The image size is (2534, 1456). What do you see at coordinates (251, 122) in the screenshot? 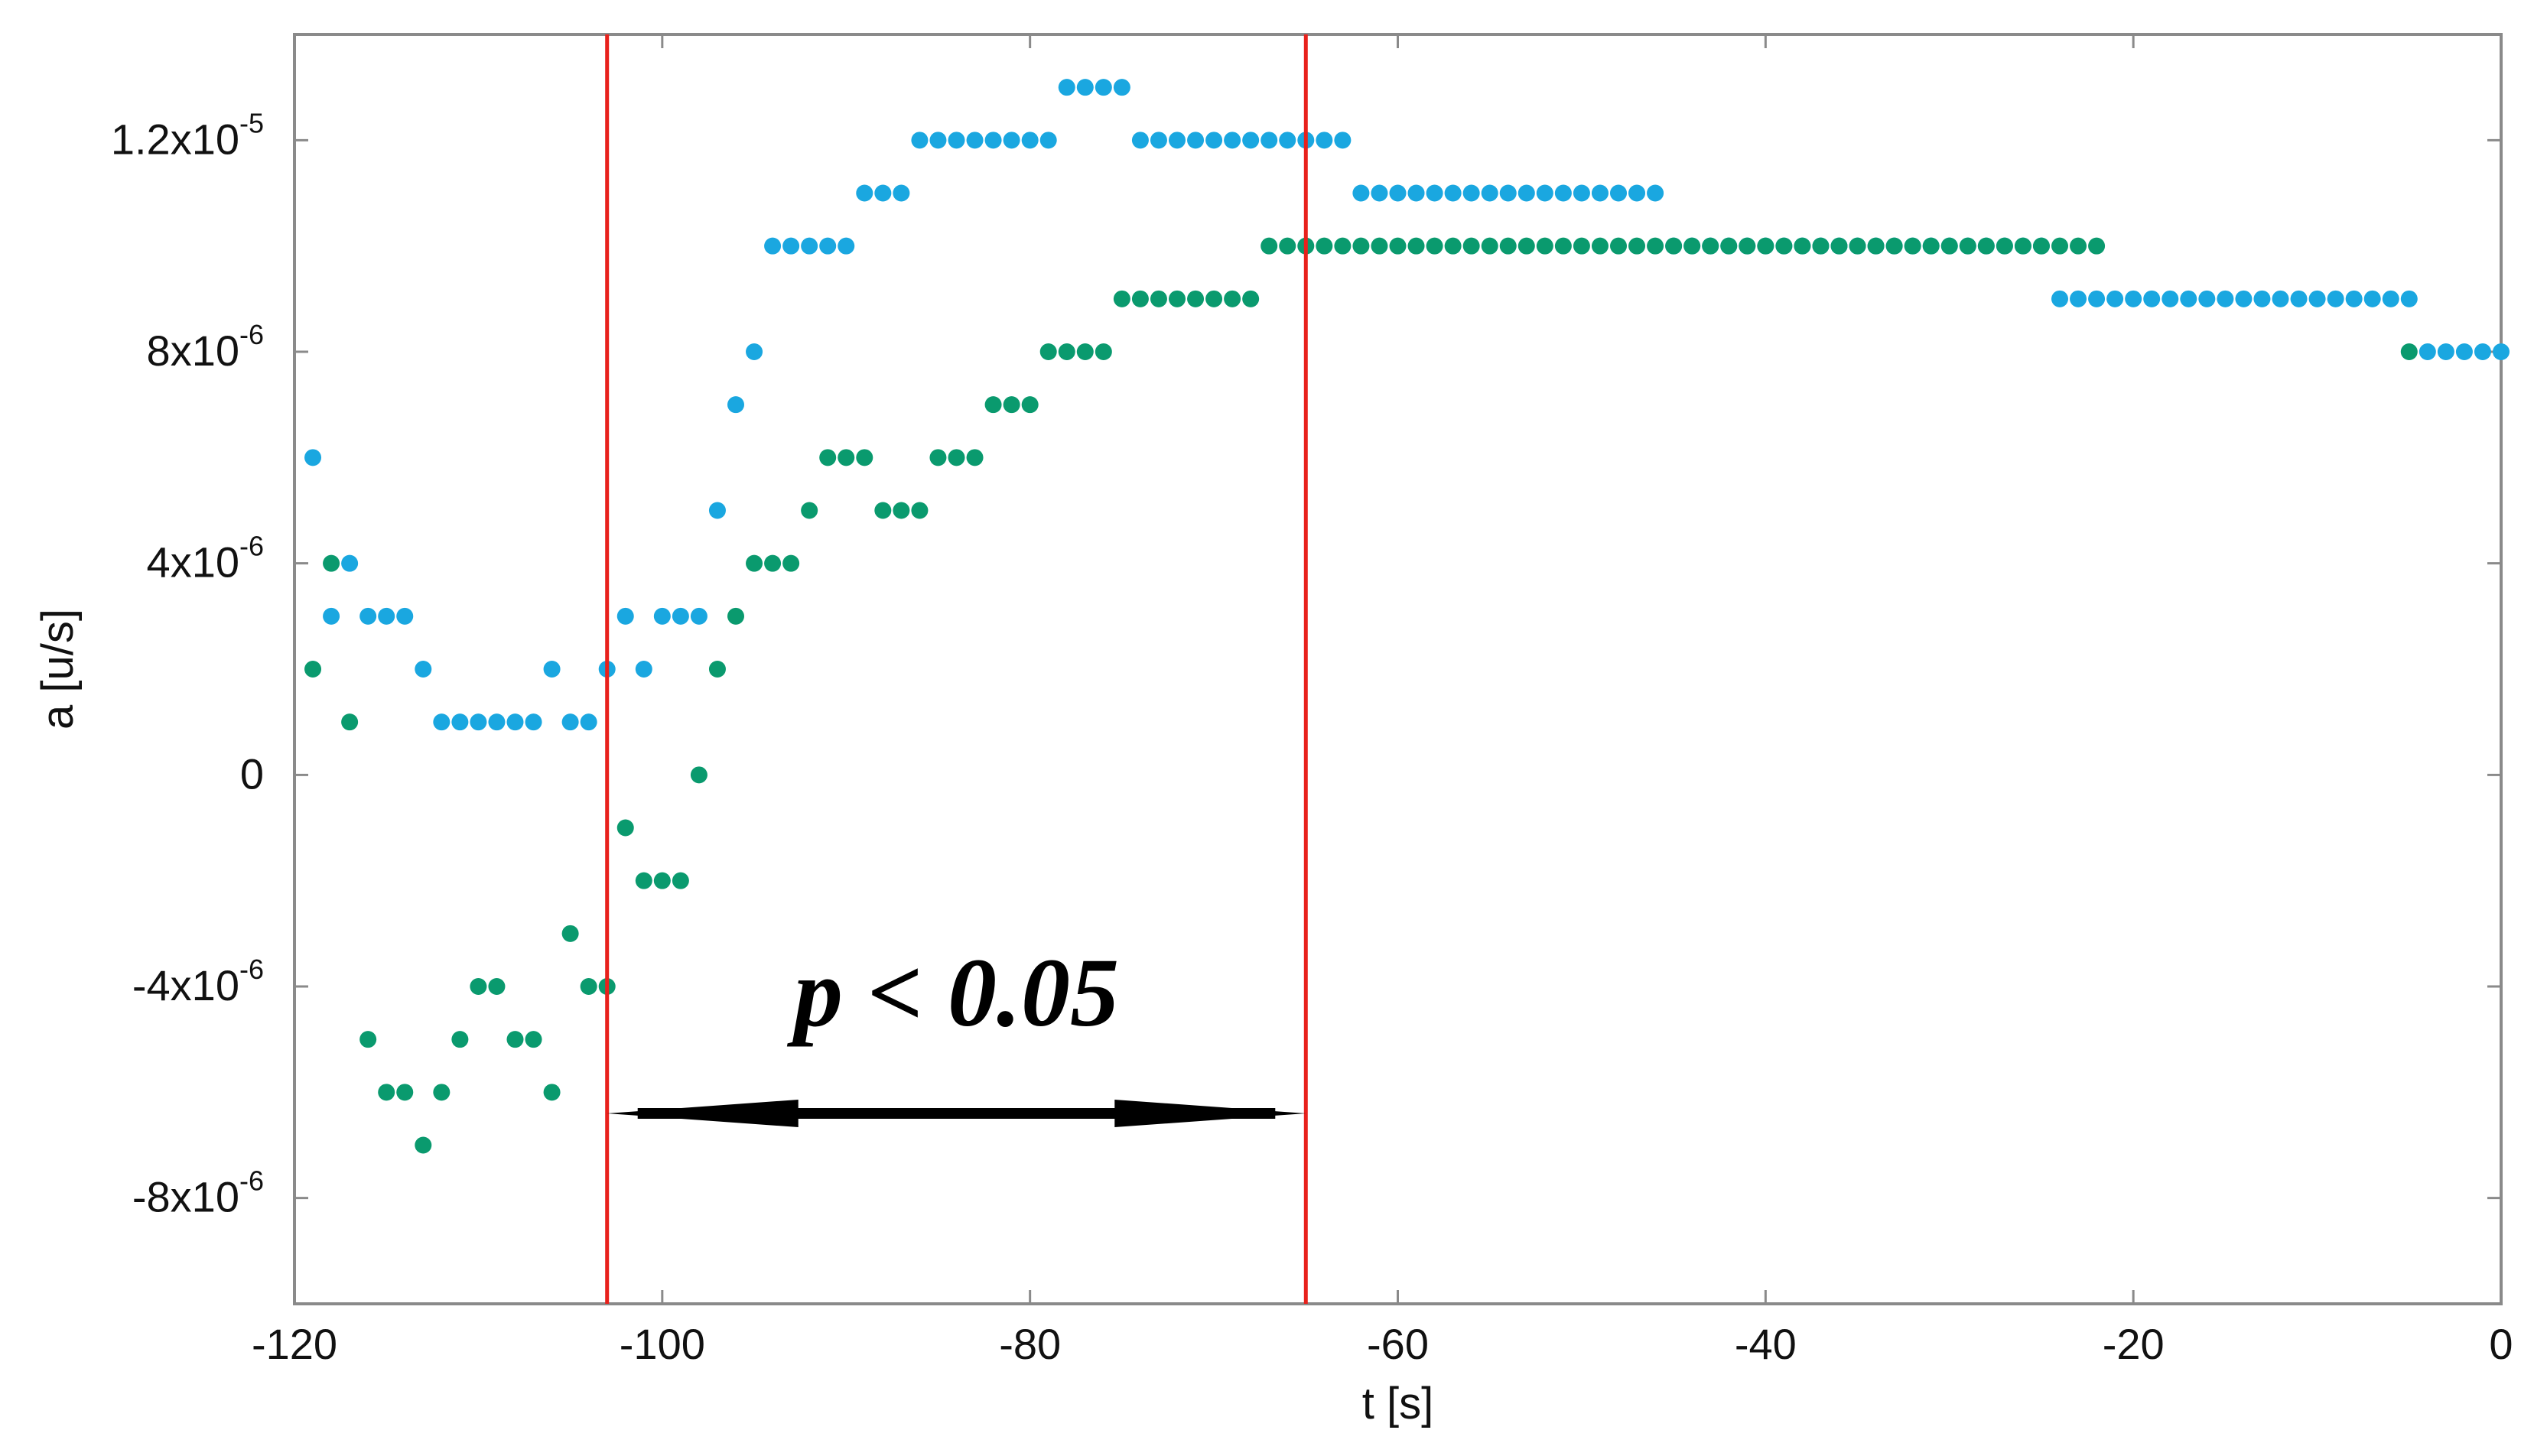
I see `y-tick-exponent: -5` at bounding box center [251, 122].